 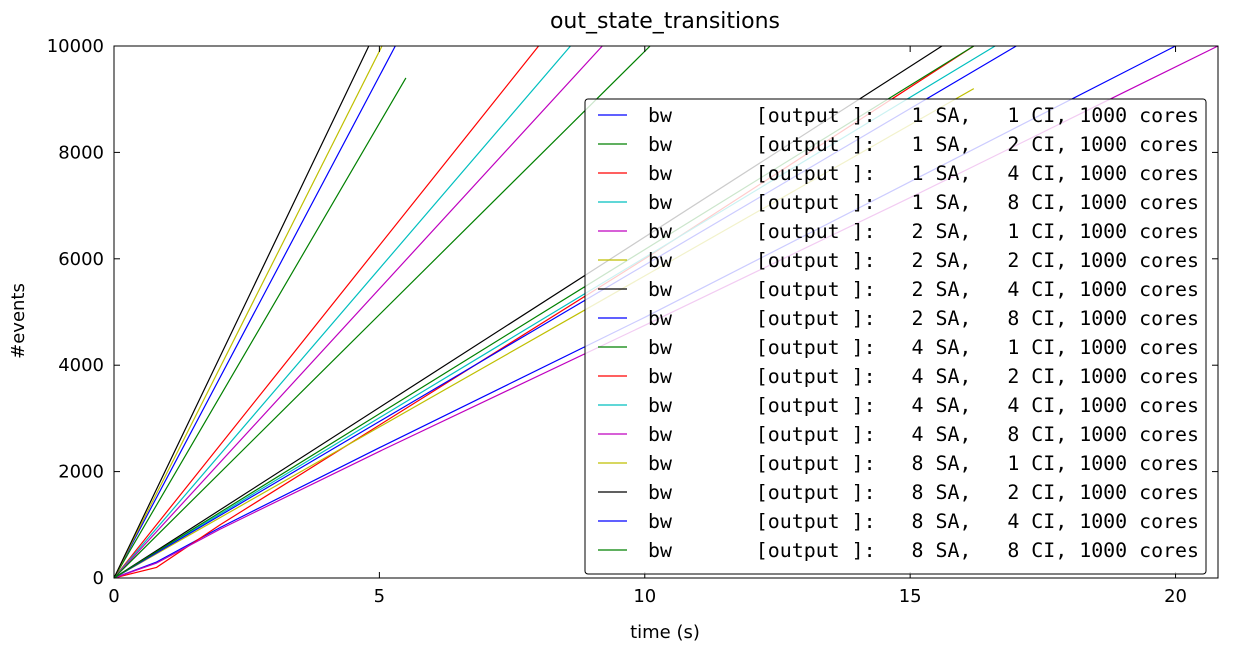 I want to click on legend-label-11: bw [output ]: 4 SA, 4 CI, 1000 cores, so click(x=923, y=405).